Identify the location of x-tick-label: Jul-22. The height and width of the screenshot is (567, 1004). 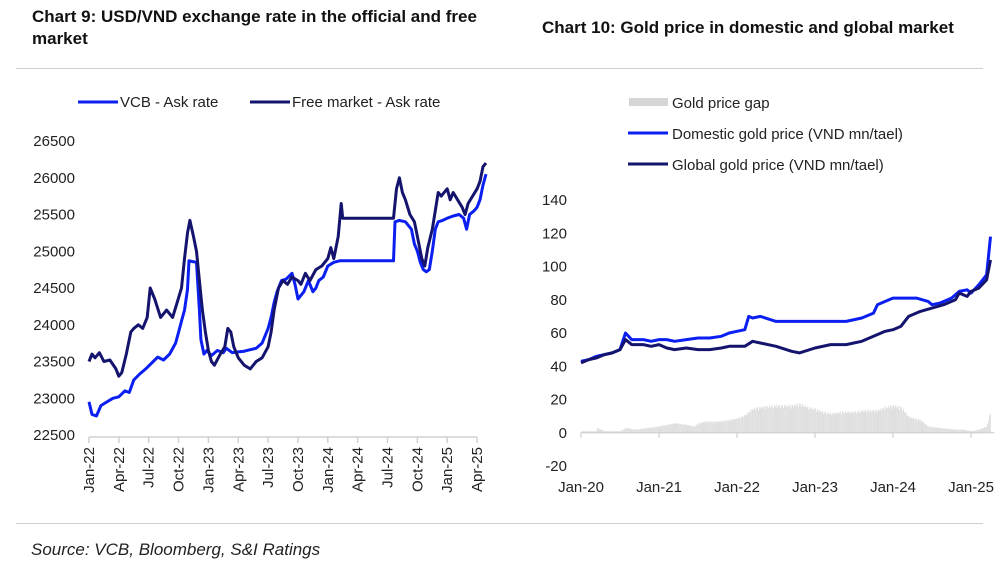
(149, 467).